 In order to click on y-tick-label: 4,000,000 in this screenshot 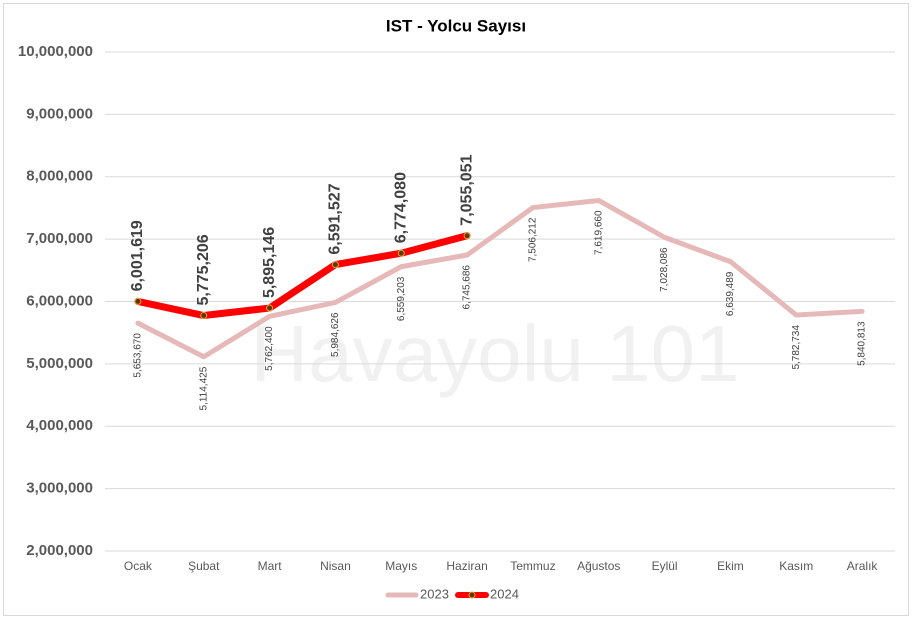, I will do `click(59, 425)`.